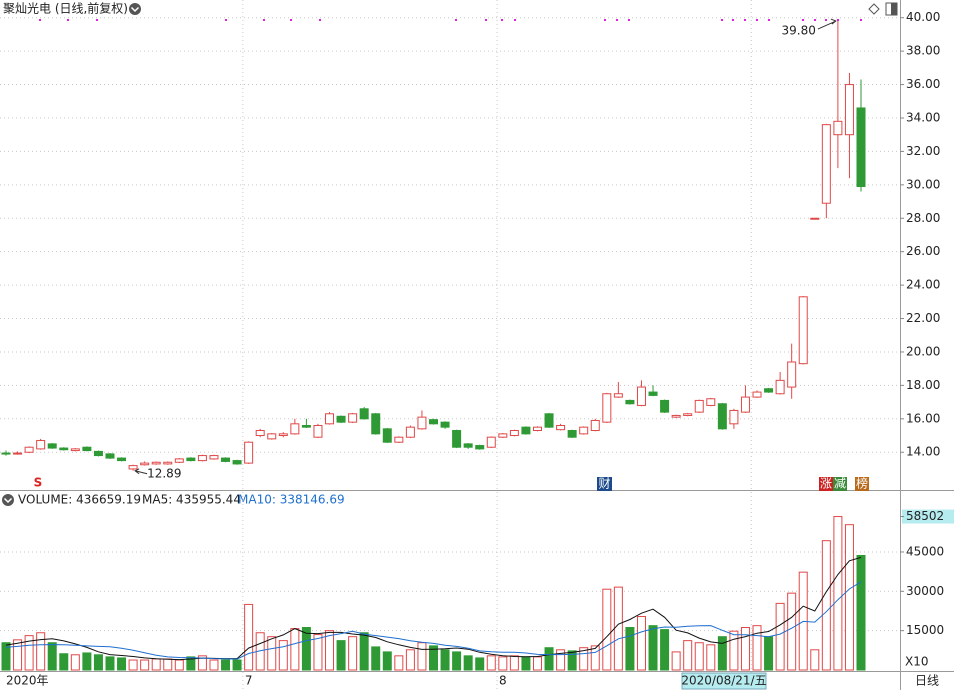  Describe the element at coordinates (79, 500) in the screenshot. I see `legend-volume: VOLUME: 436659.19` at that location.